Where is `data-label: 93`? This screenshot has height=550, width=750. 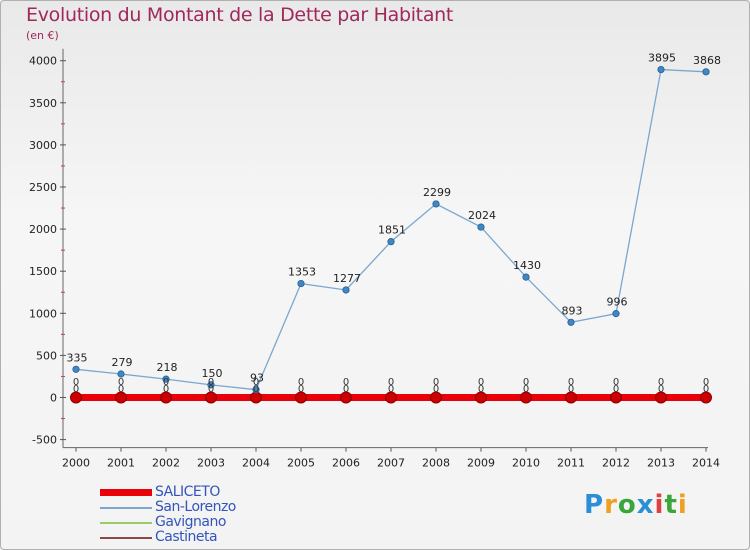 data-label: 93 is located at coordinates (257, 378).